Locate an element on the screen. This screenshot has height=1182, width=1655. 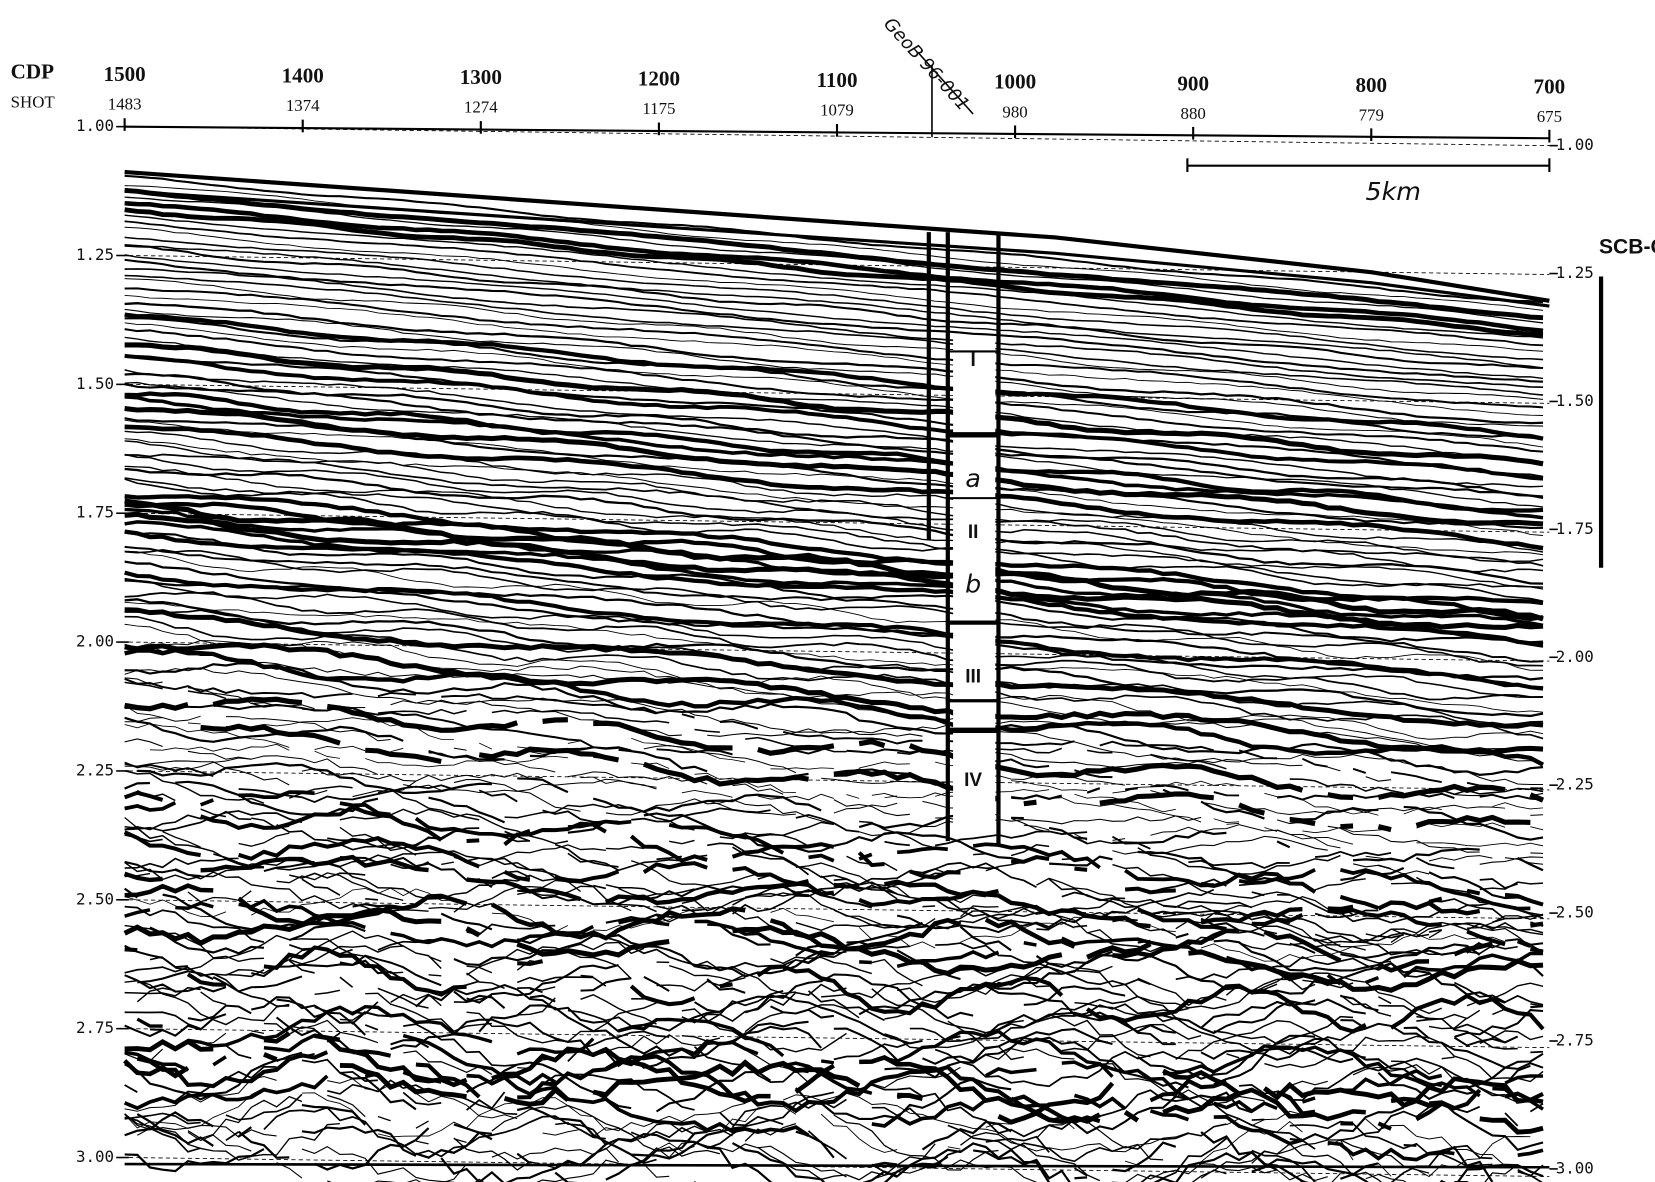
well-underline is located at coordinates (945, 83).